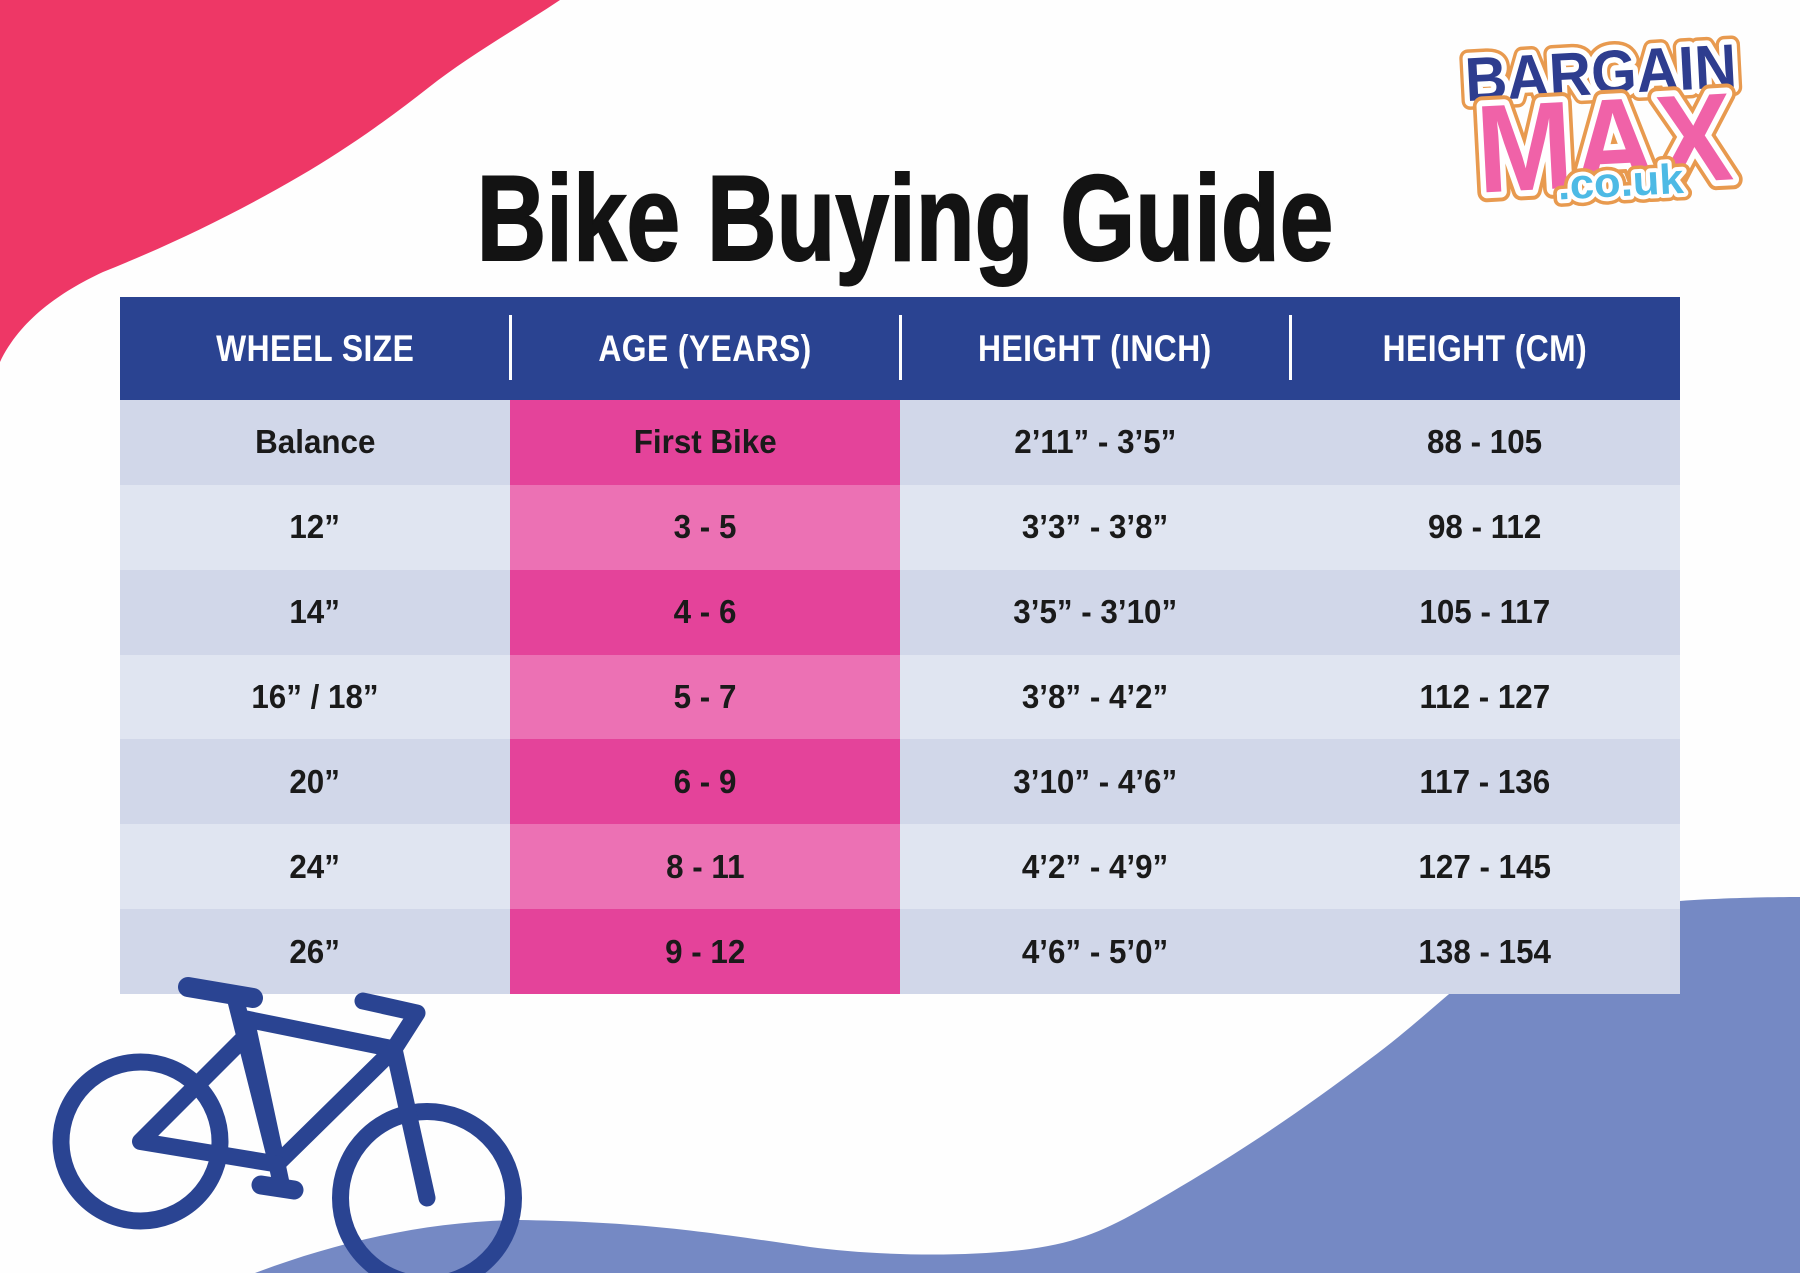 Image resolution: width=1800 pixels, height=1273 pixels. What do you see at coordinates (1604, 143) in the screenshot?
I see `svg-text: MAX` at bounding box center [1604, 143].